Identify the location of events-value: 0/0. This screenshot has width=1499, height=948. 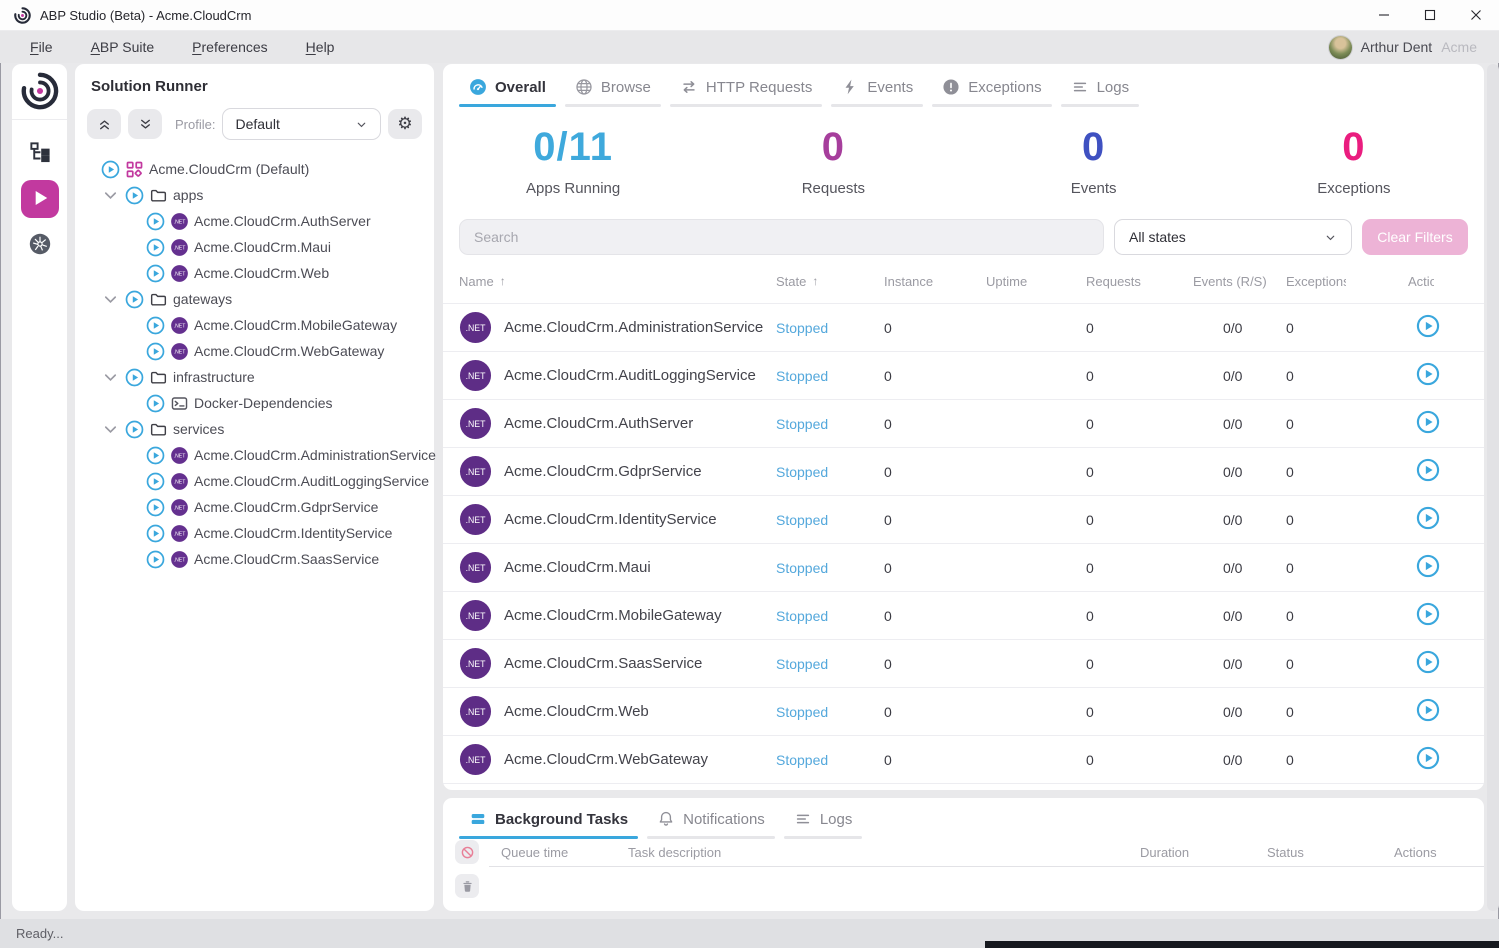
(1233, 327).